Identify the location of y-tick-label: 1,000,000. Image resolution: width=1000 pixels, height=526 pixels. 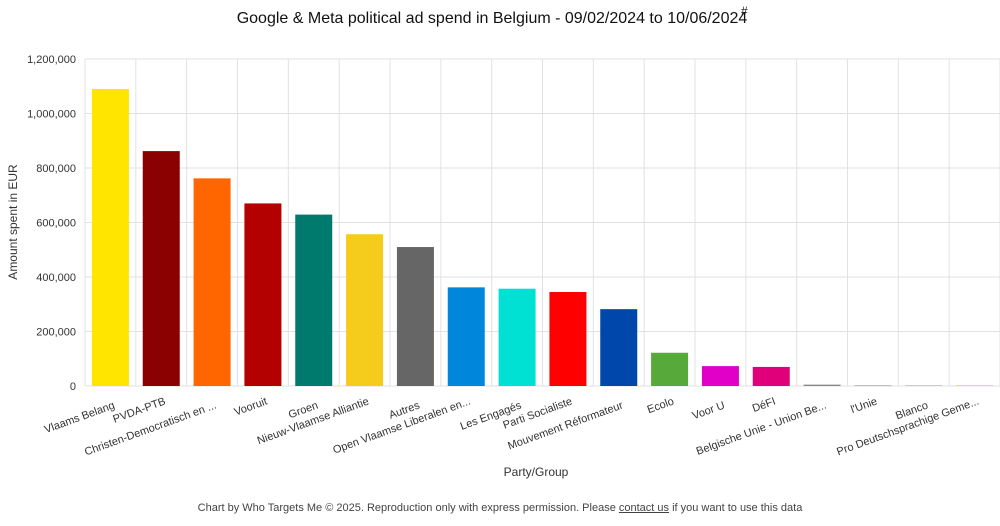
(51, 115).